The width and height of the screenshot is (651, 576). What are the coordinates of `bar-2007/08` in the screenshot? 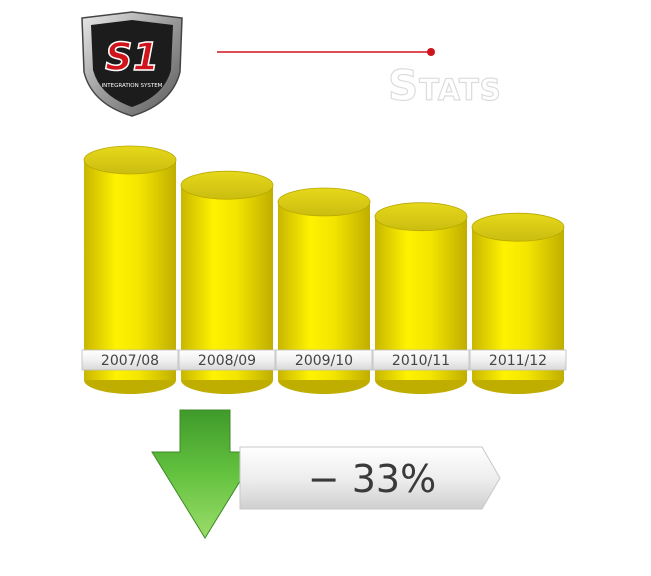 It's located at (130, 269).